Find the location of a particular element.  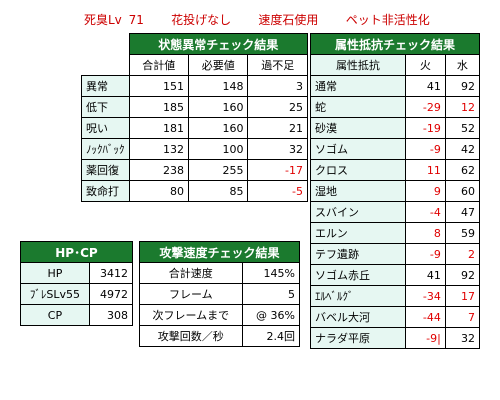

resist-row-fire: -4 is located at coordinates (425, 212).